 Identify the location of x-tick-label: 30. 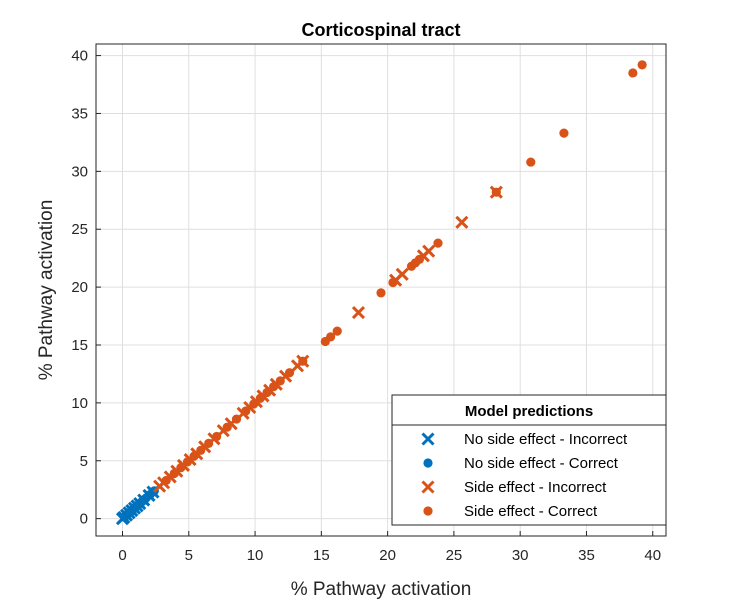
(520, 555).